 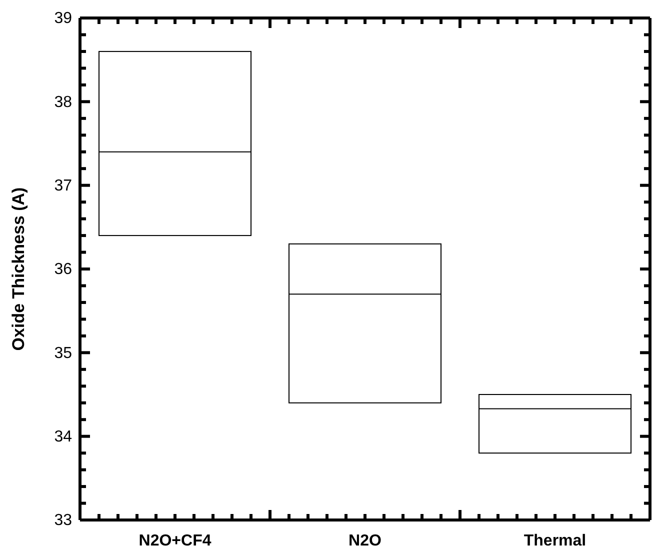 What do you see at coordinates (63, 353) in the screenshot?
I see `y-tick-label: 35` at bounding box center [63, 353].